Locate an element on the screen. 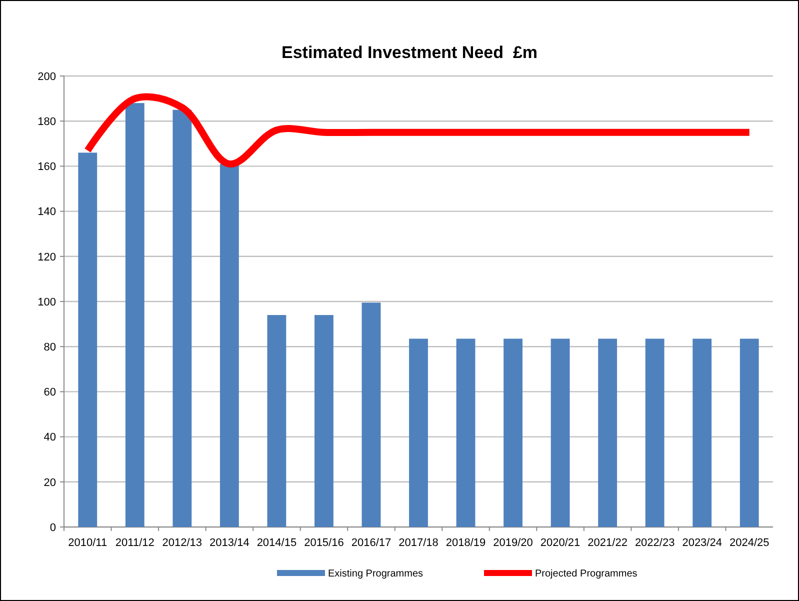 This screenshot has height=601, width=799. x-tick-label: 2017/18 is located at coordinates (418, 543).